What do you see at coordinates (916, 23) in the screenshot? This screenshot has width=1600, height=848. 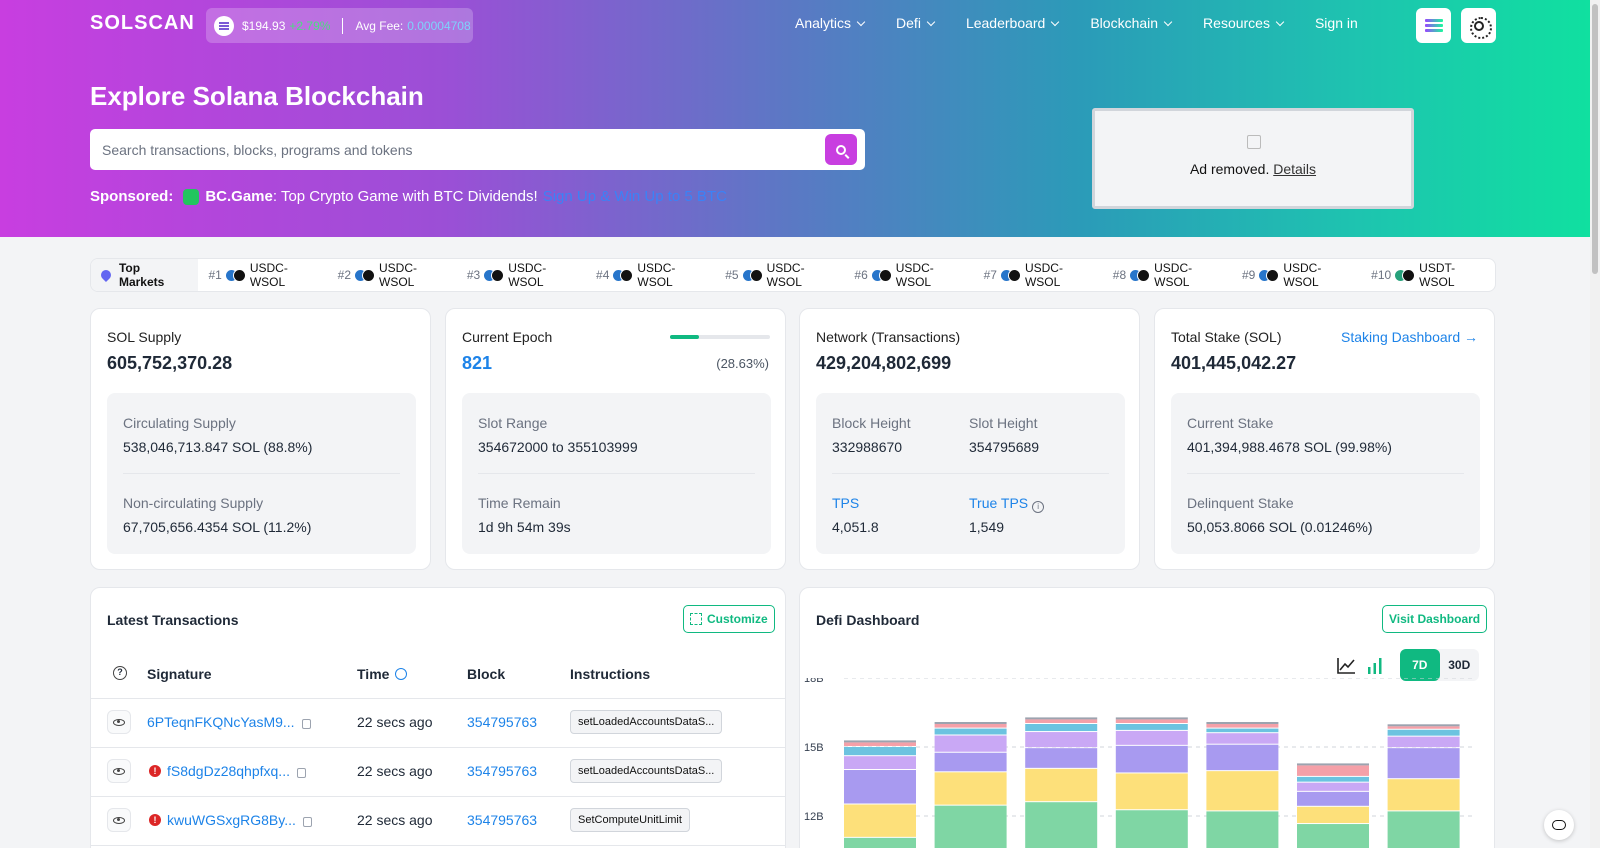 I see `nav-defi: Defi` at bounding box center [916, 23].